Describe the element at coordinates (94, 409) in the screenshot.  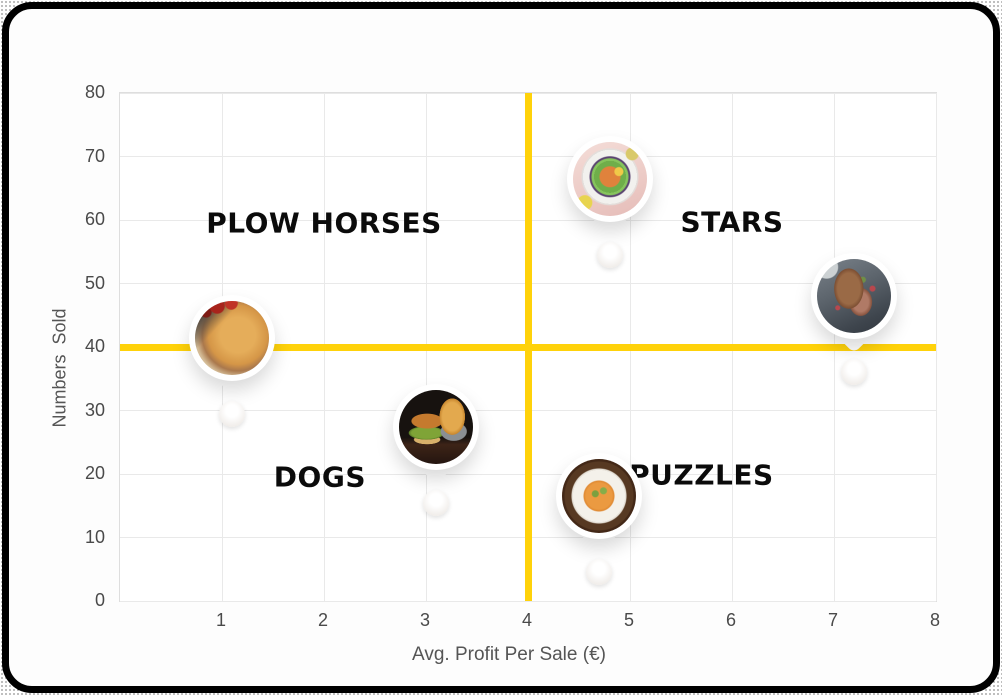
I see `y-tick-30: 30` at that location.